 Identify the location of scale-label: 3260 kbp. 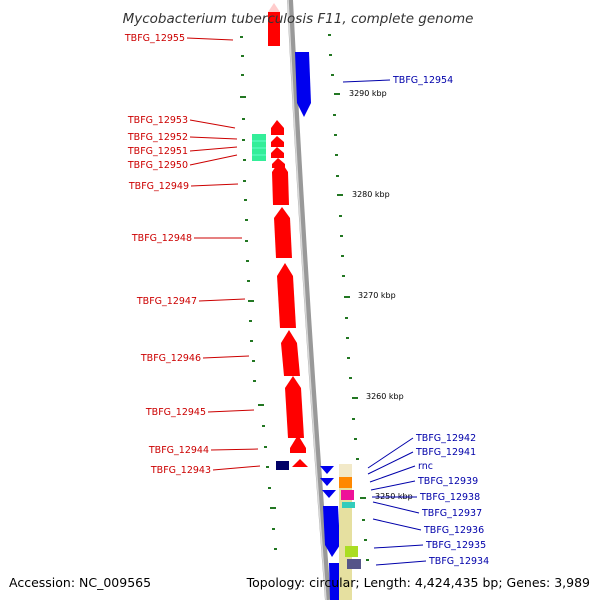
(385, 396).